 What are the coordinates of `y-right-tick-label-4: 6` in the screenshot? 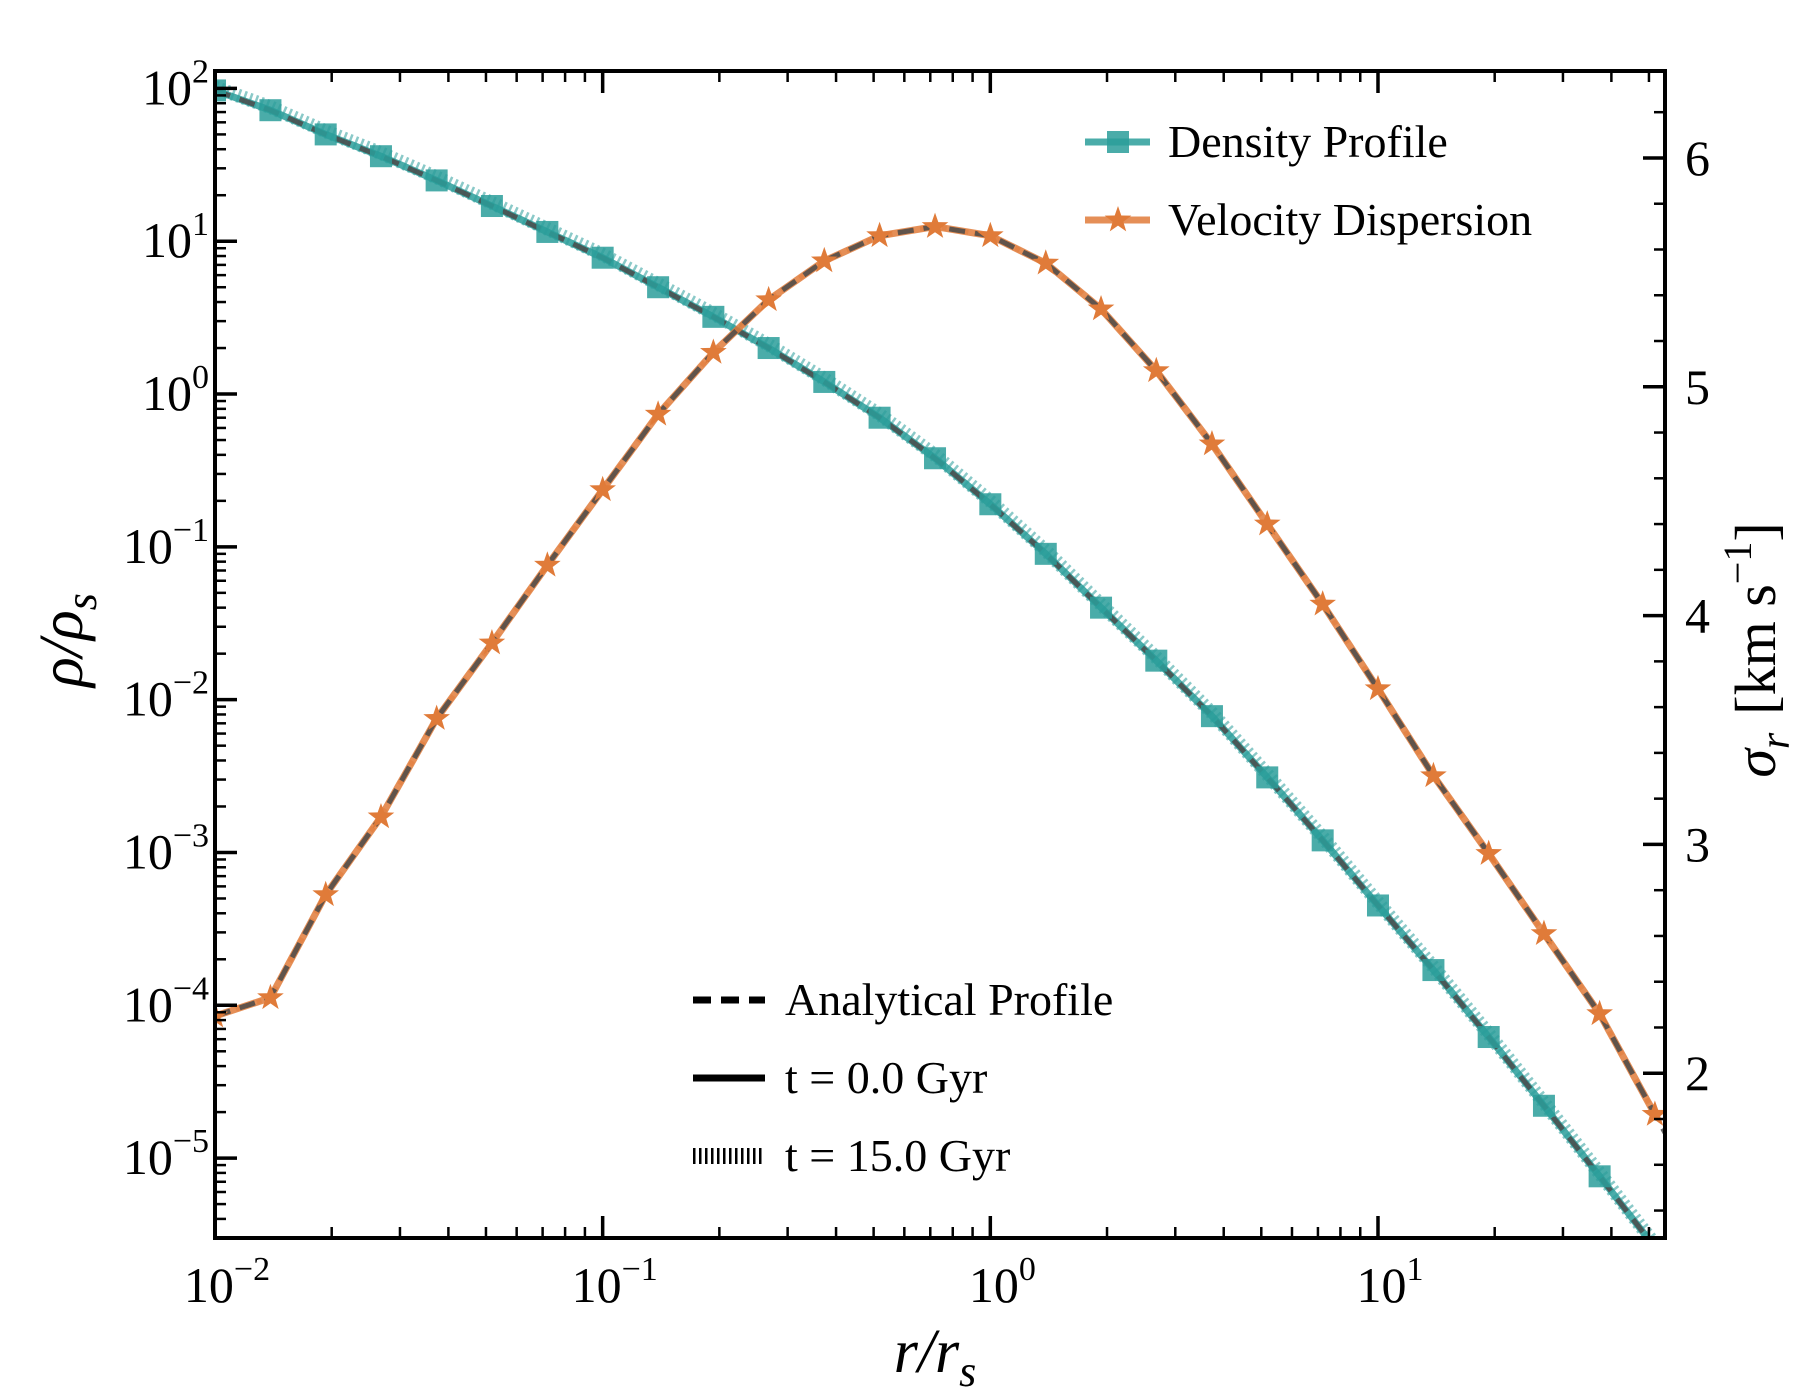 It's located at (1697, 158).